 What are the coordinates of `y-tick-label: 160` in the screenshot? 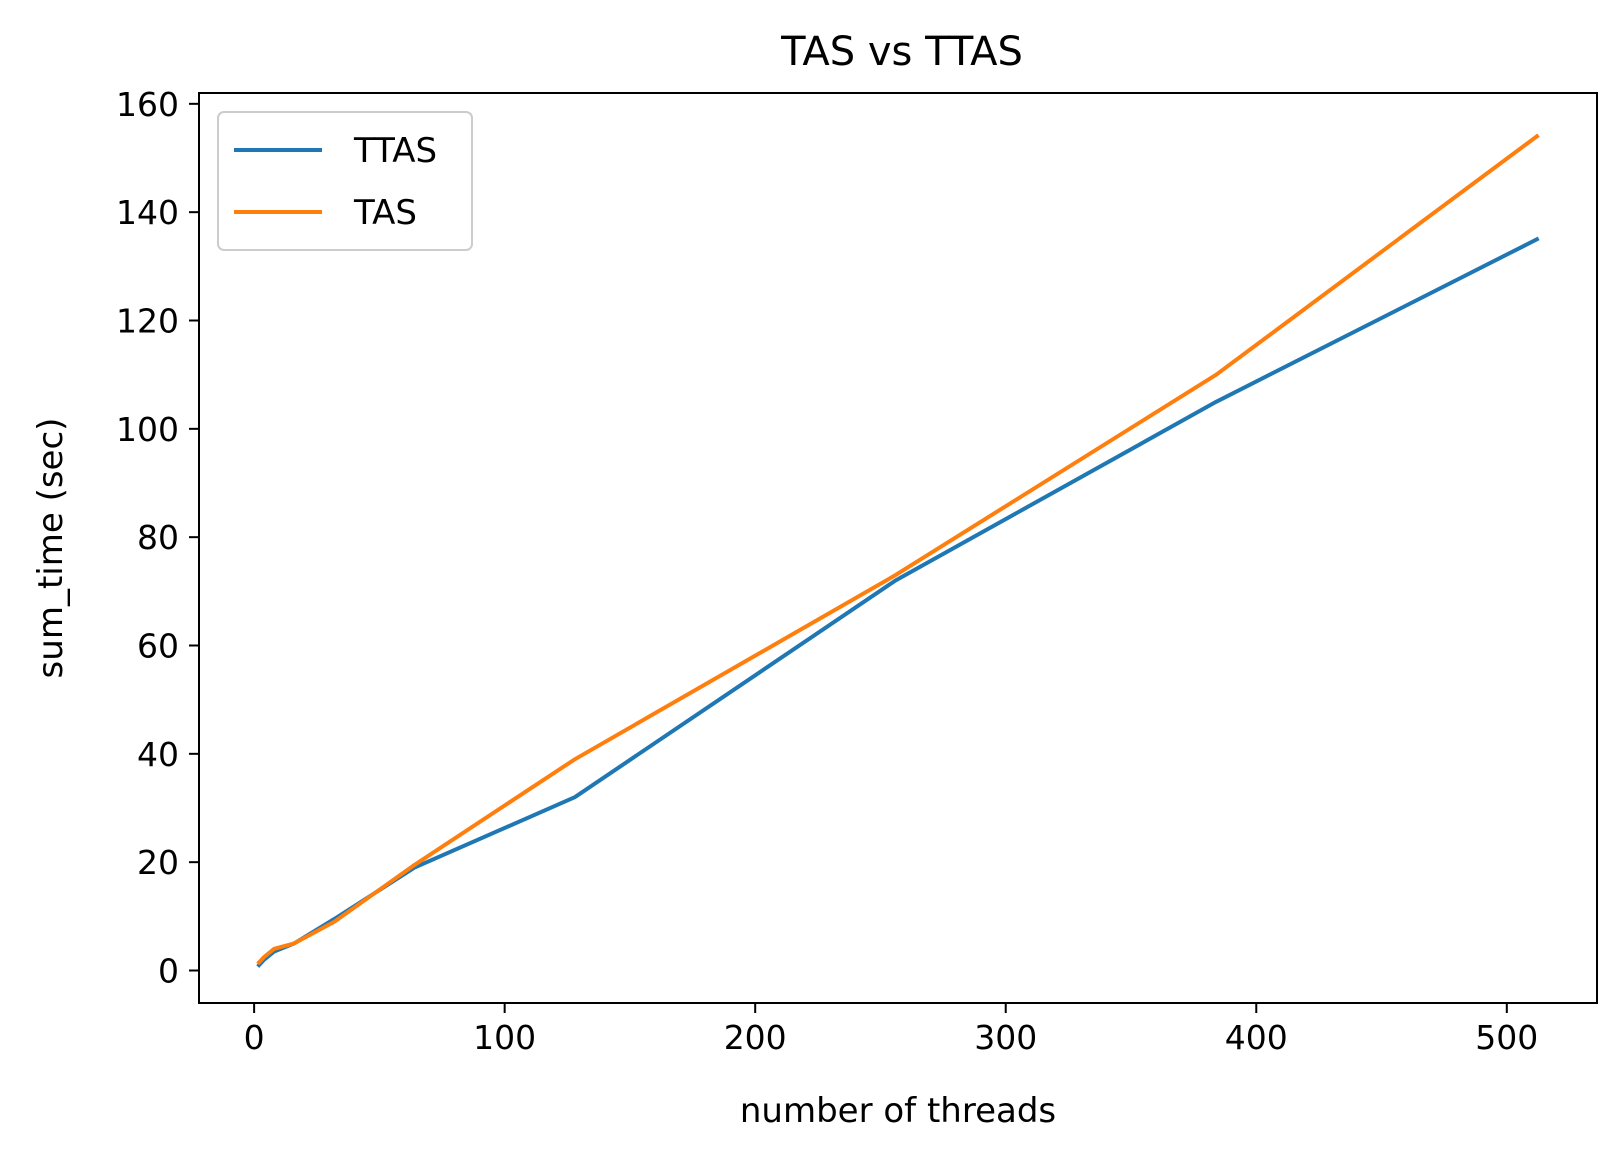 It's located at (147, 104).